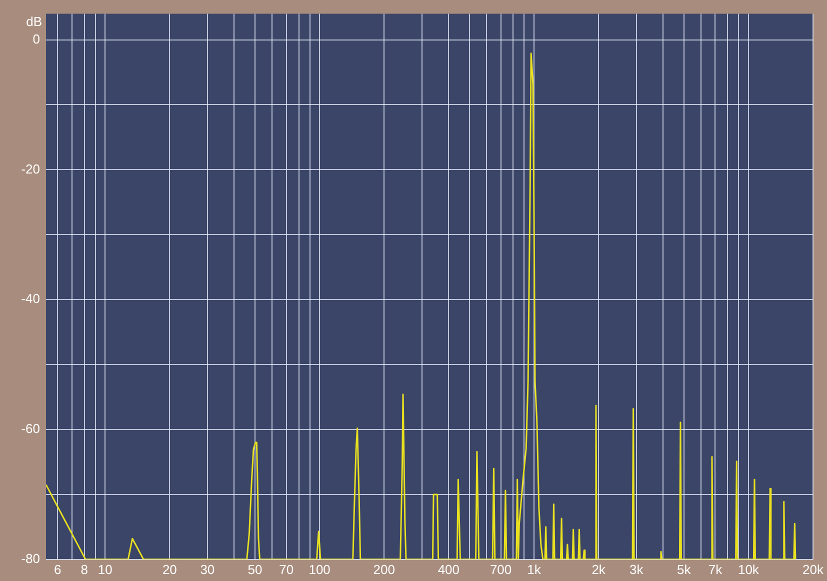 The height and width of the screenshot is (581, 827). Describe the element at coordinates (813, 569) in the screenshot. I see `x-tick-label: 20k` at that location.